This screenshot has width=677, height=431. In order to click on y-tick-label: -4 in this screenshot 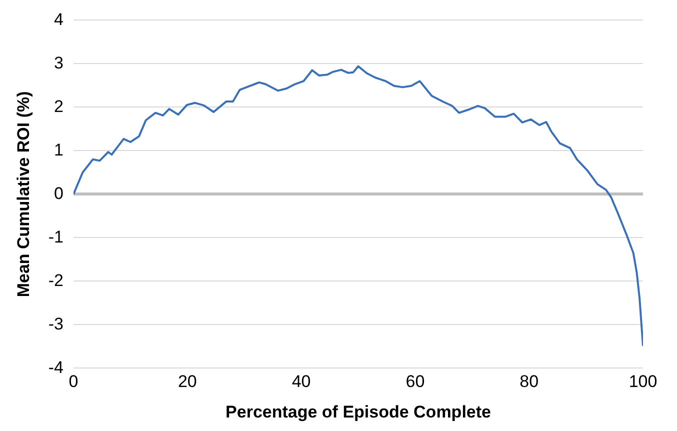, I will do `click(56, 367)`.